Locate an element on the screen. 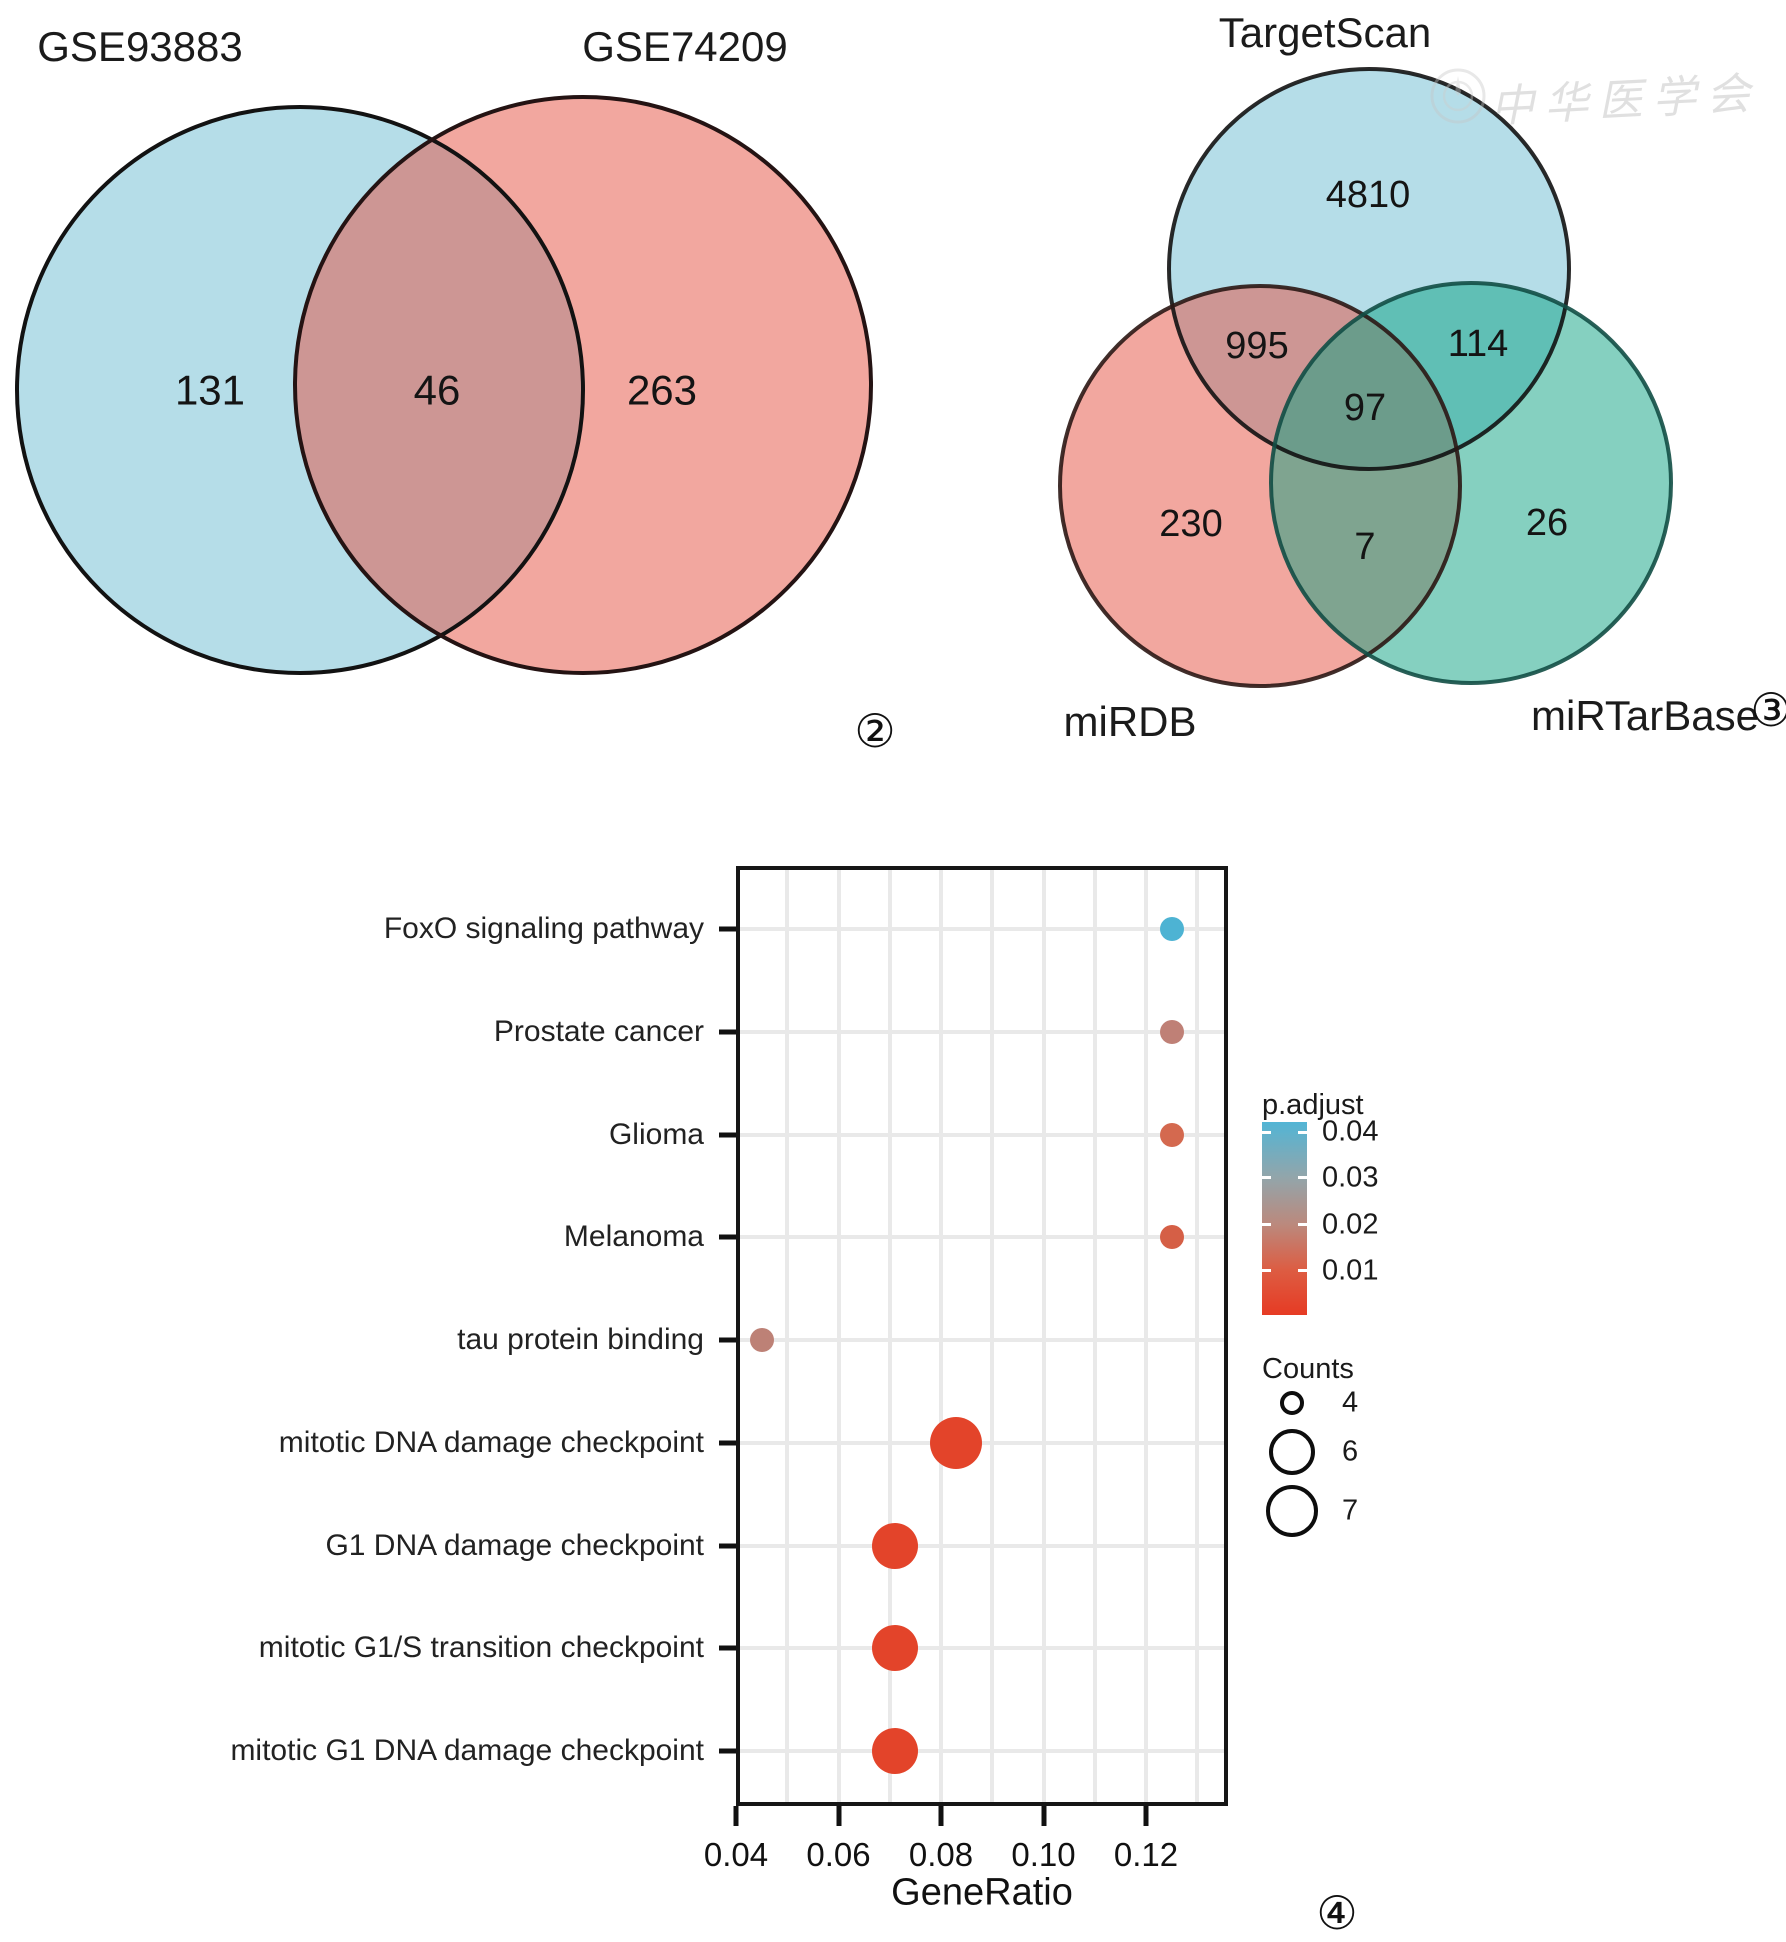 This screenshot has width=1786, height=1942. y-axis-label: FoxO signaling pathway is located at coordinates (543, 928).